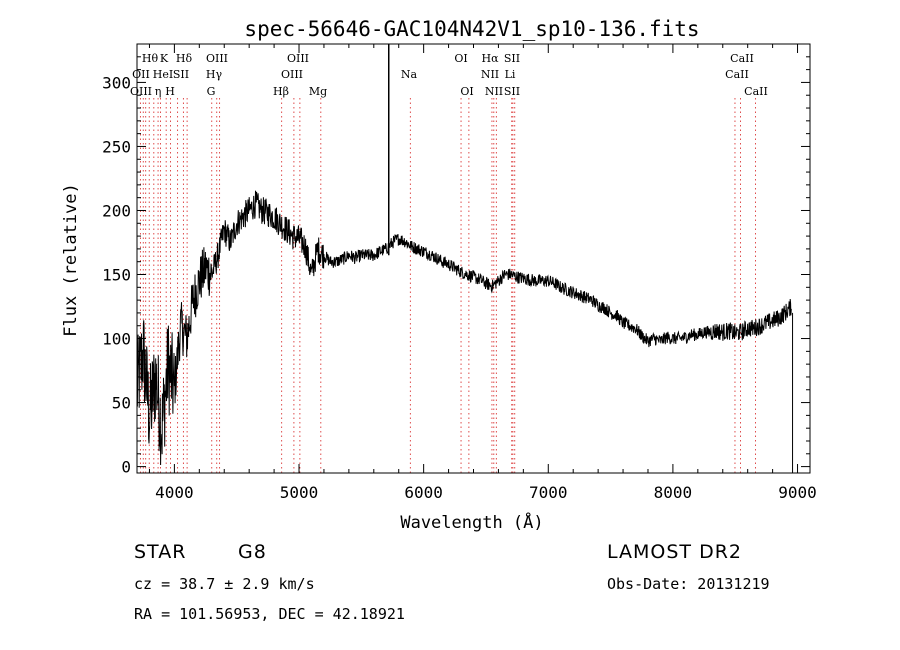 This screenshot has height=650, width=900. Describe the element at coordinates (211, 91) in the screenshot. I see `spectral-line-label: G` at that location.